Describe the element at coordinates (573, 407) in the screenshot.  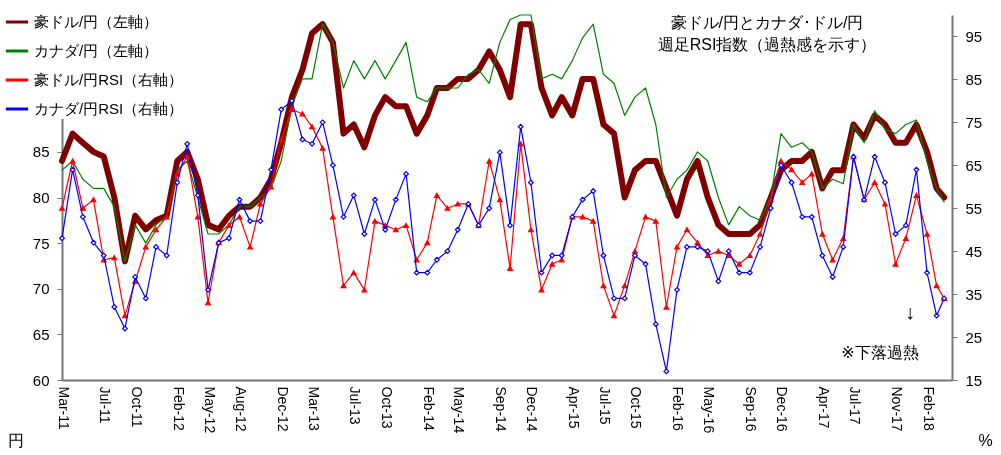
I see `x-tick-label: Apr-15` at that location.